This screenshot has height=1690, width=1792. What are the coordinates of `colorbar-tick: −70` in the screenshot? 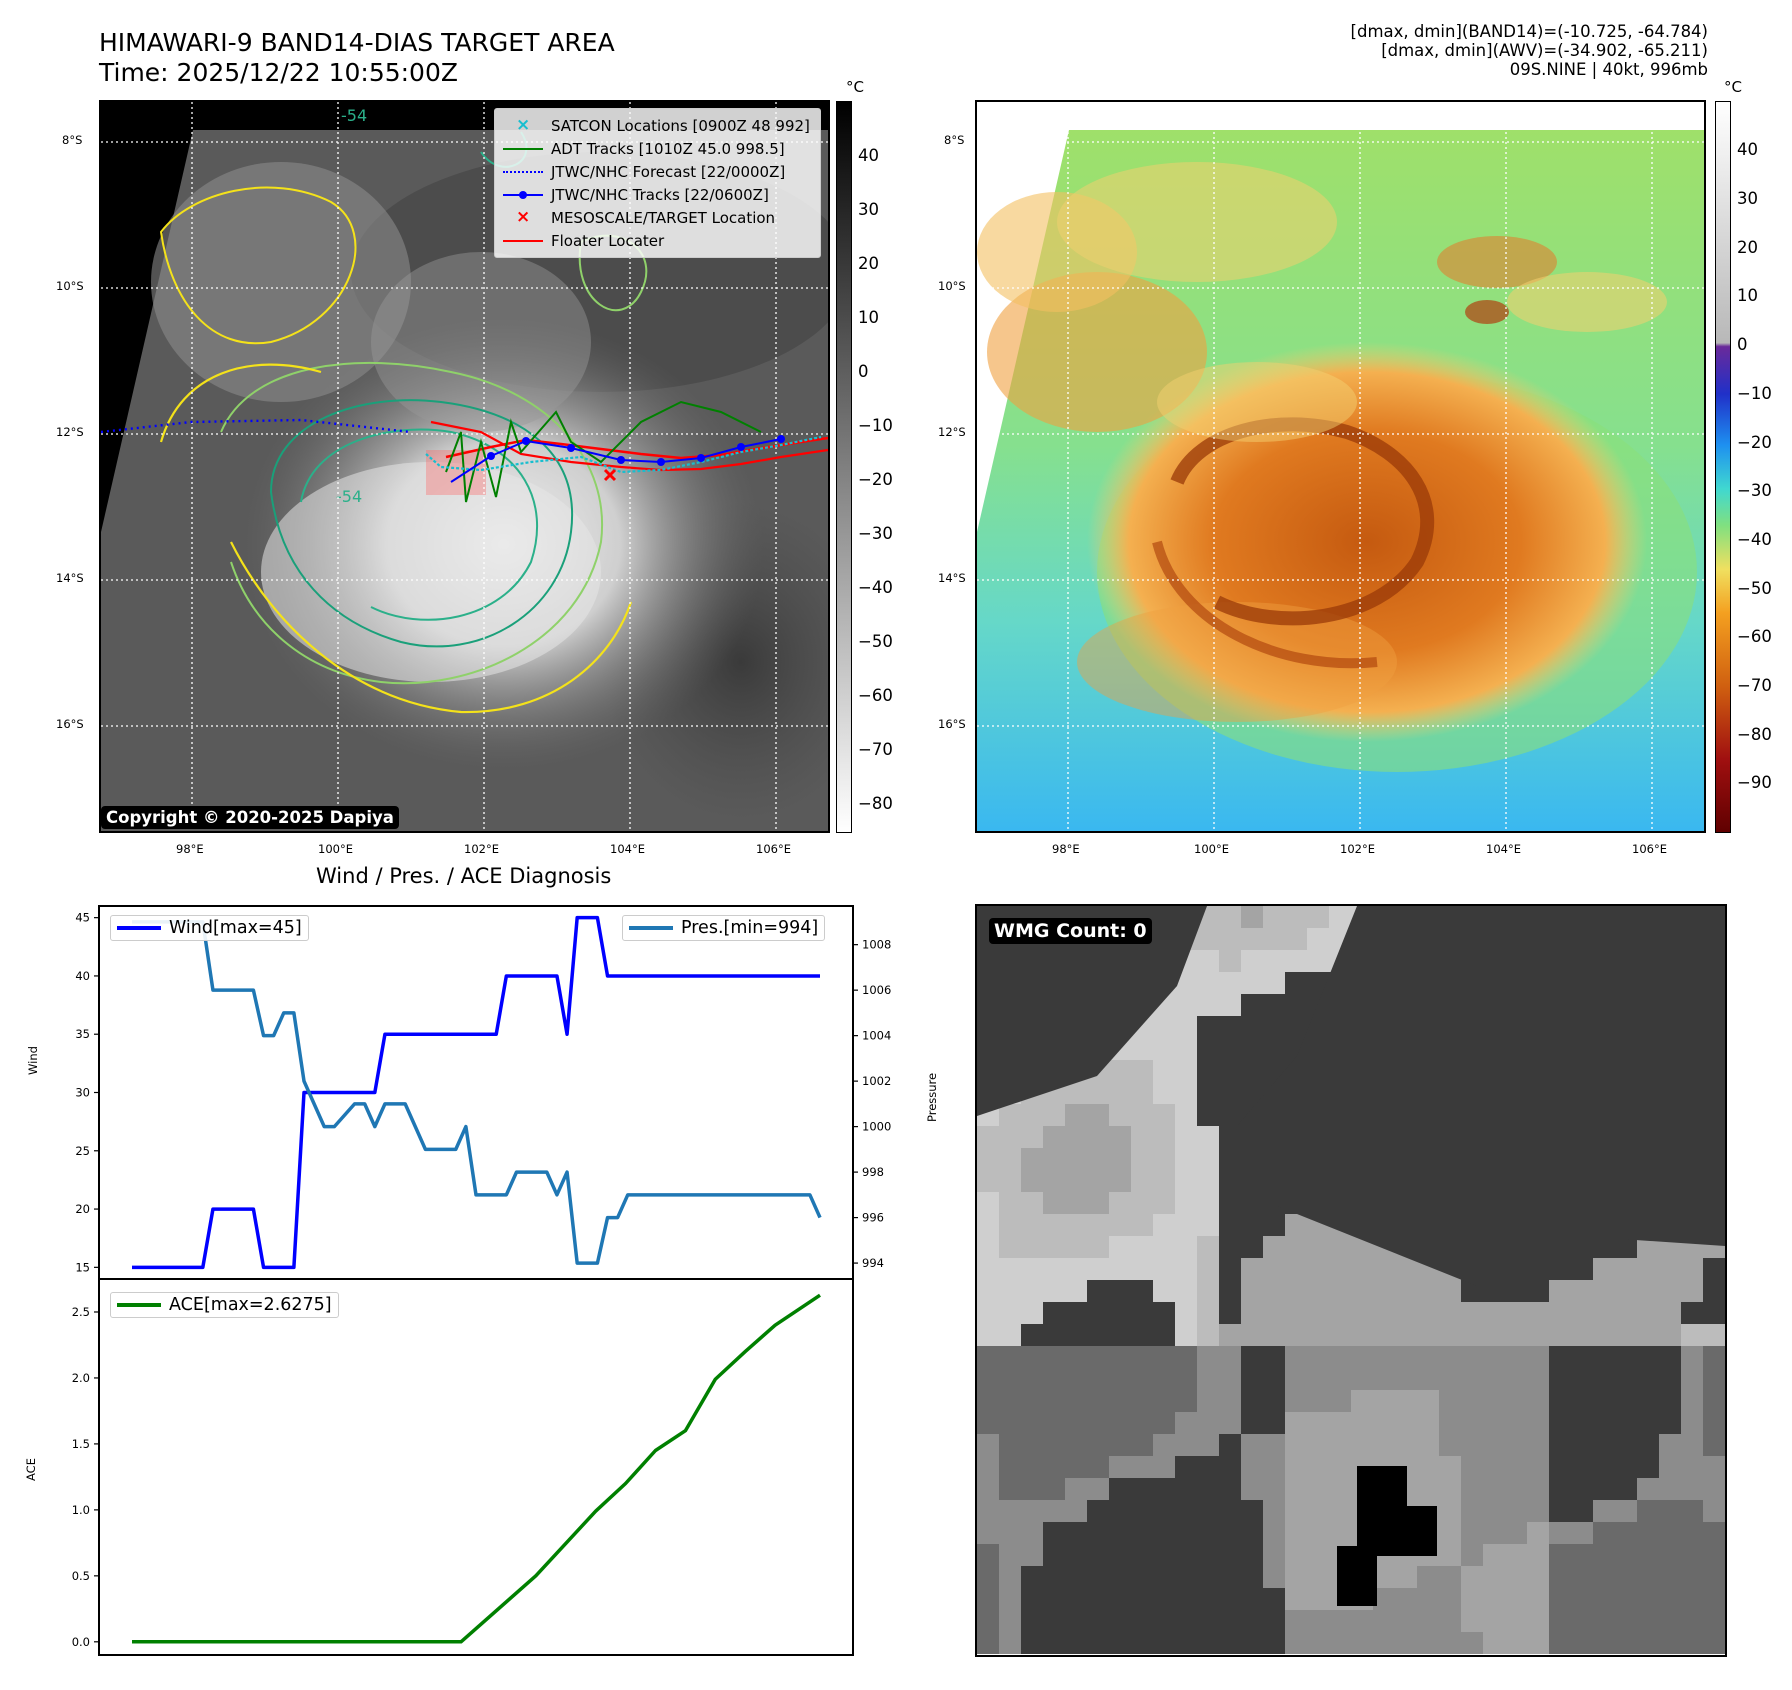 It's located at (1754, 685).